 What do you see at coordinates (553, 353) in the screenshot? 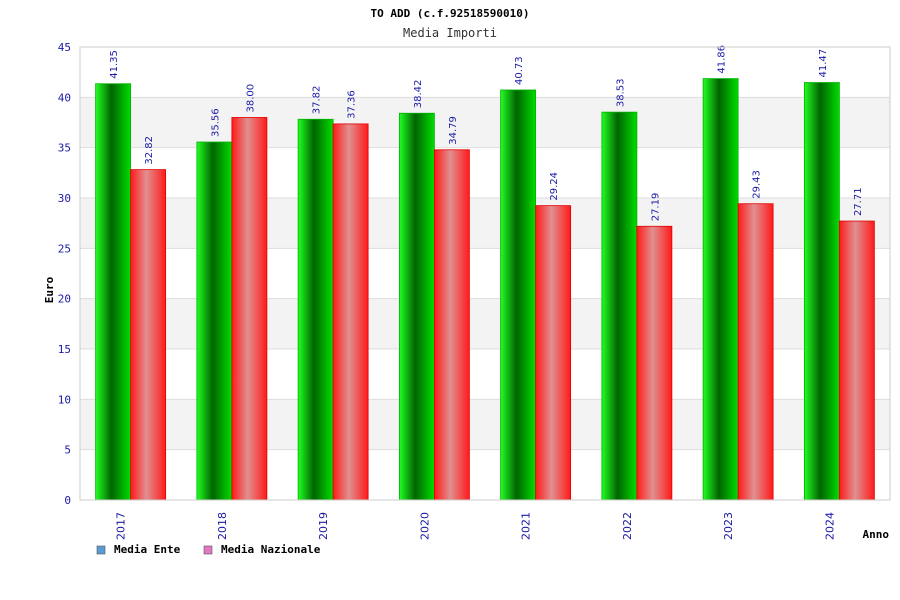
I see `bar-media-nazionale-2021` at bounding box center [553, 353].